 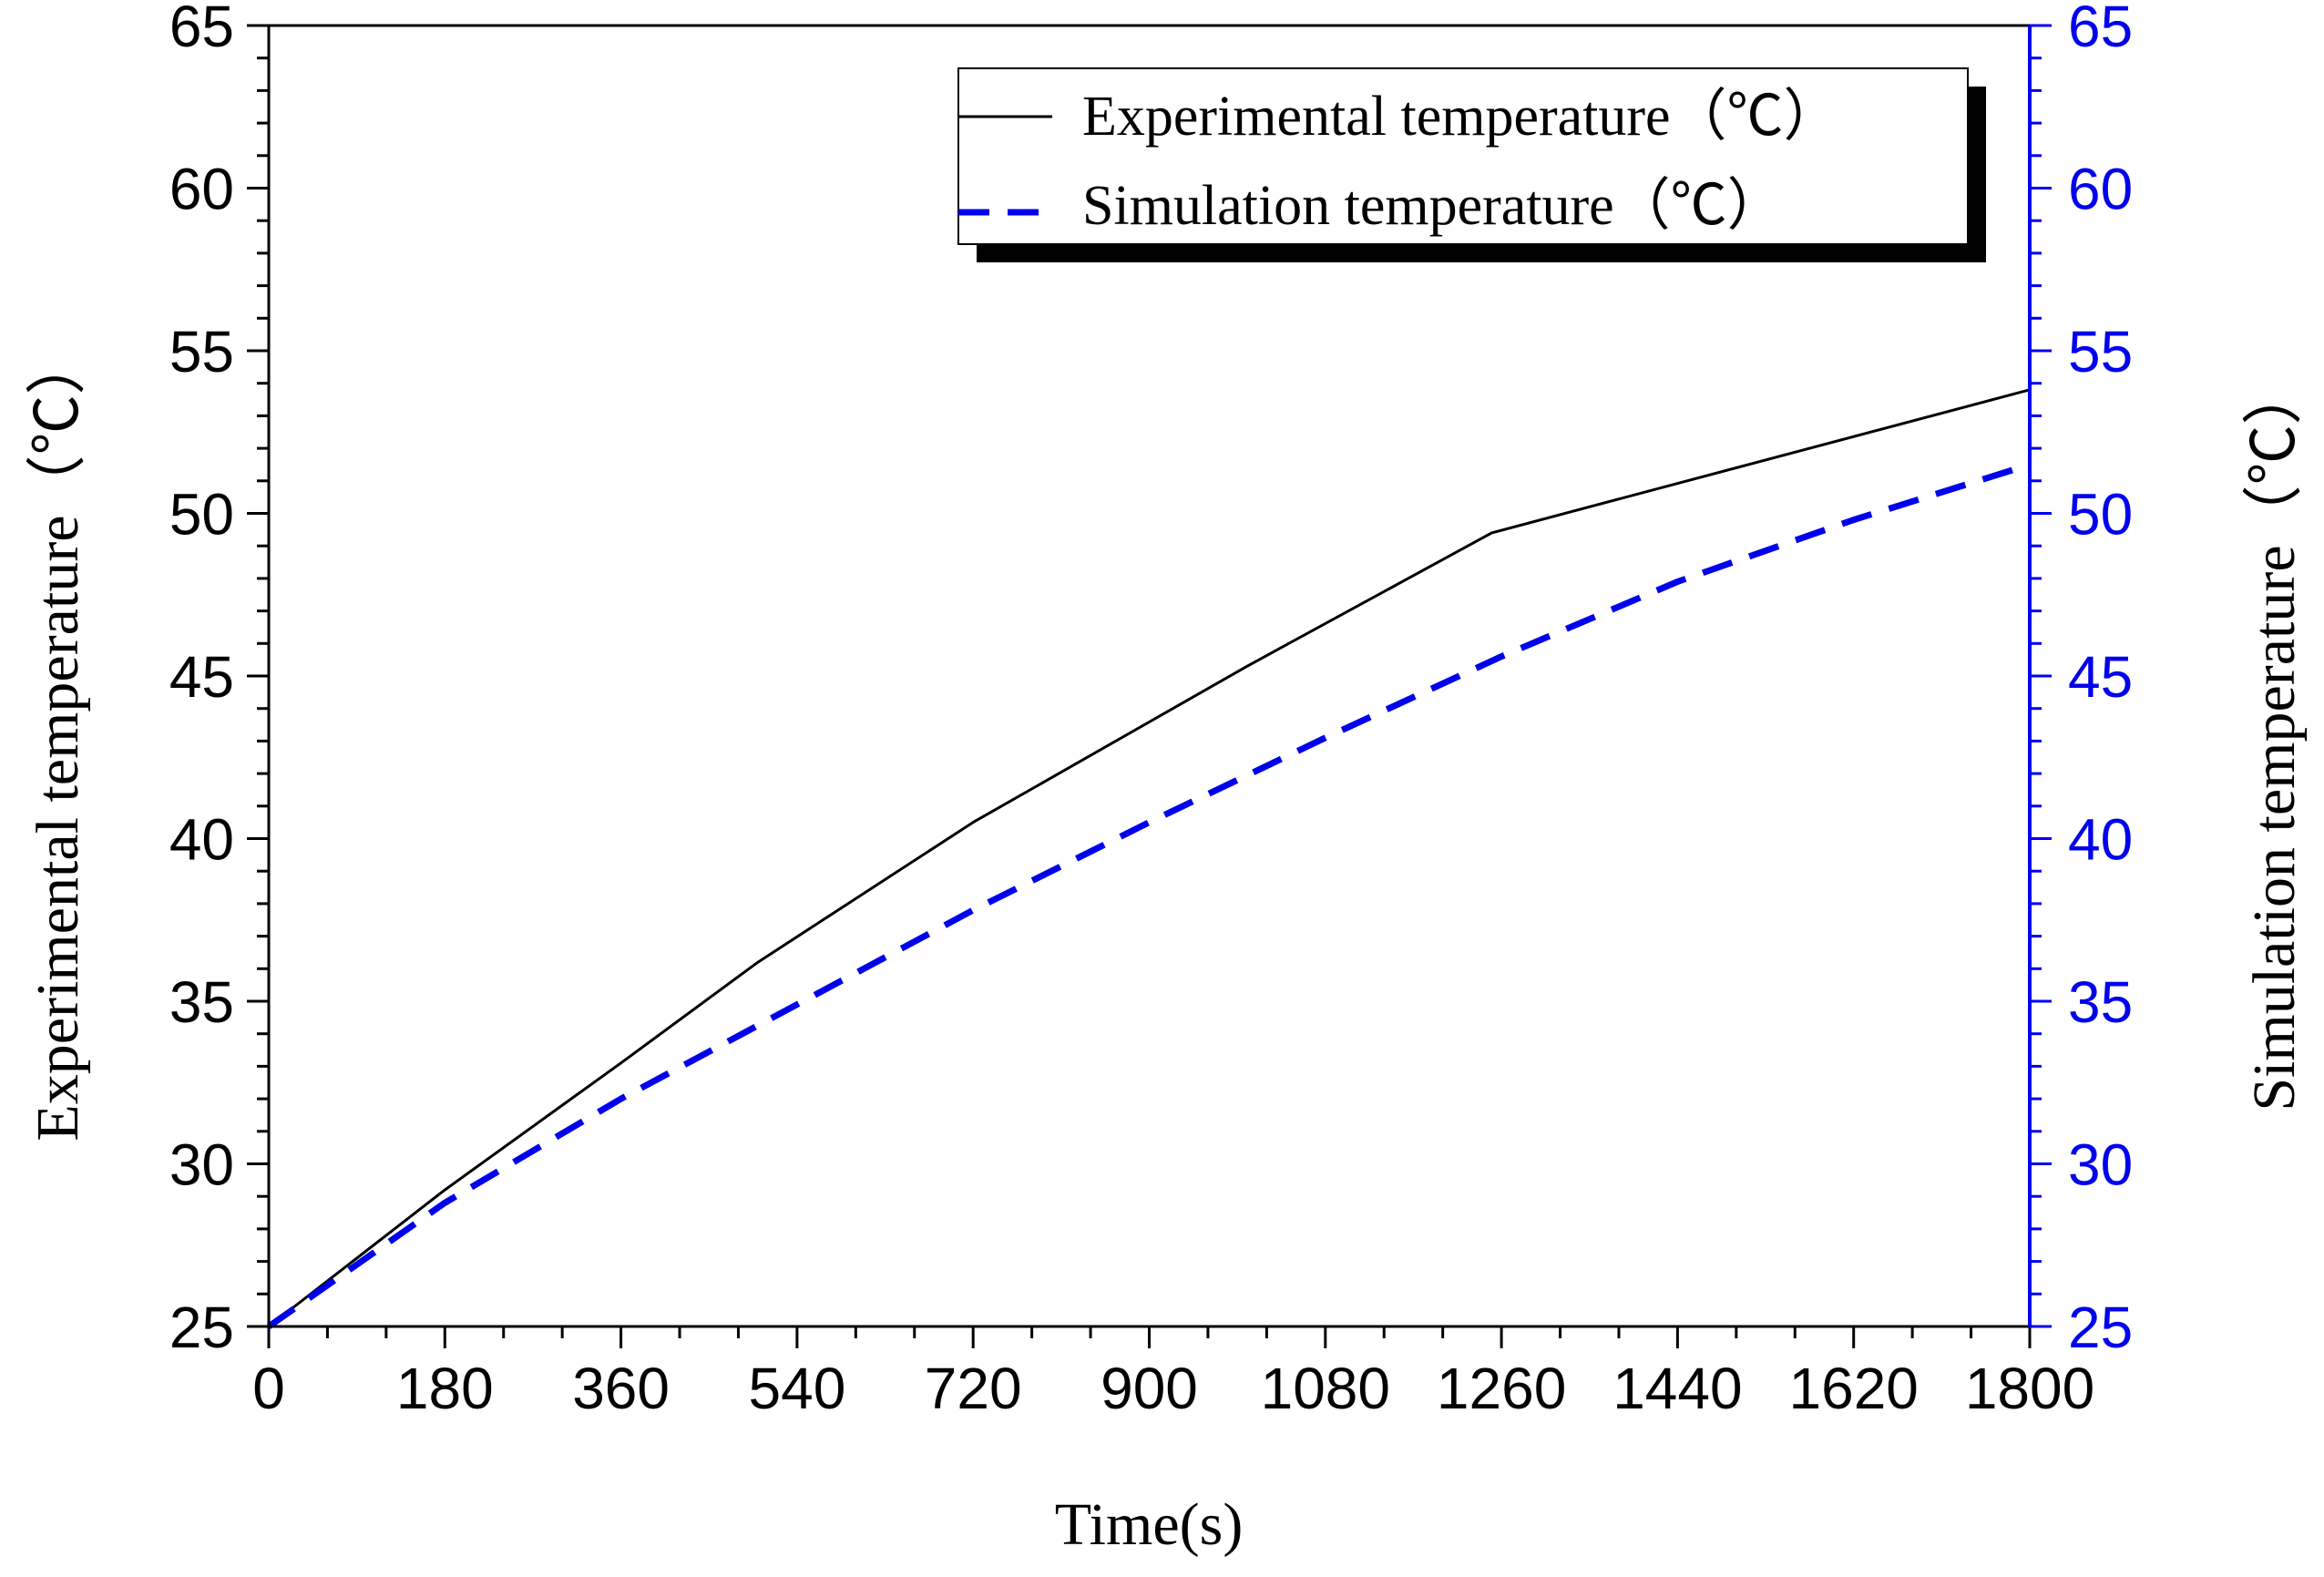 I want to click on legend-label-simulation: Simulation temperature（℃）, so click(x=1433, y=206).